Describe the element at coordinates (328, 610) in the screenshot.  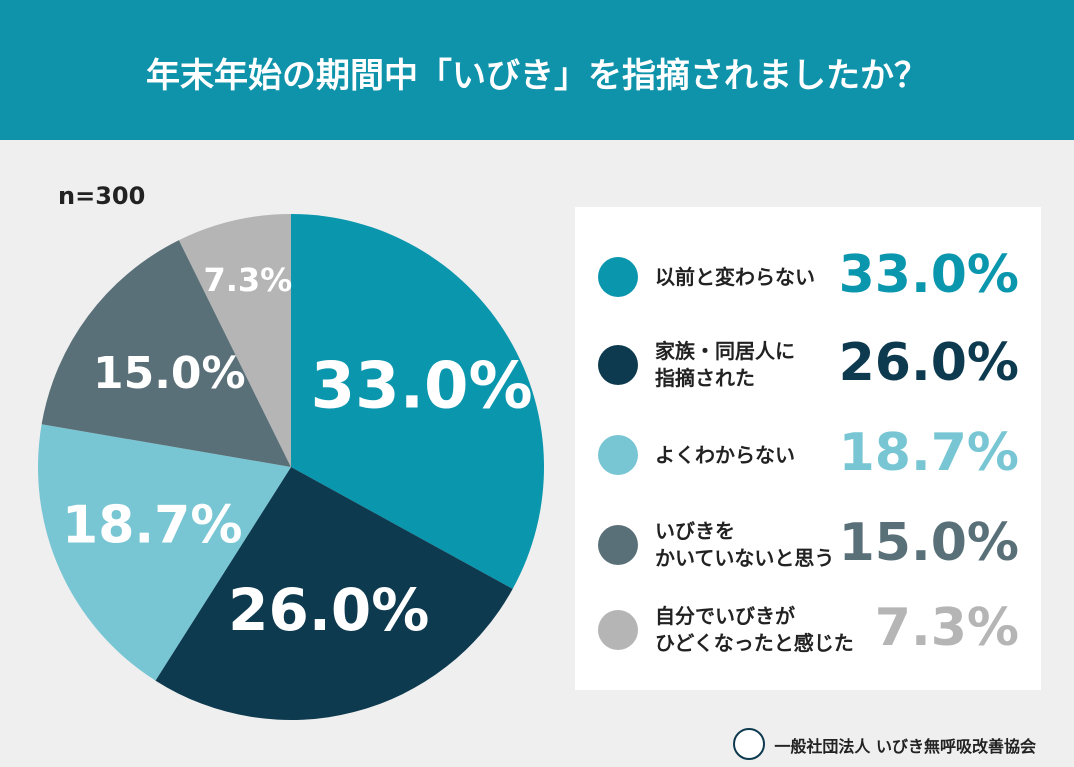
I see `slice-label: 26.0%` at that location.